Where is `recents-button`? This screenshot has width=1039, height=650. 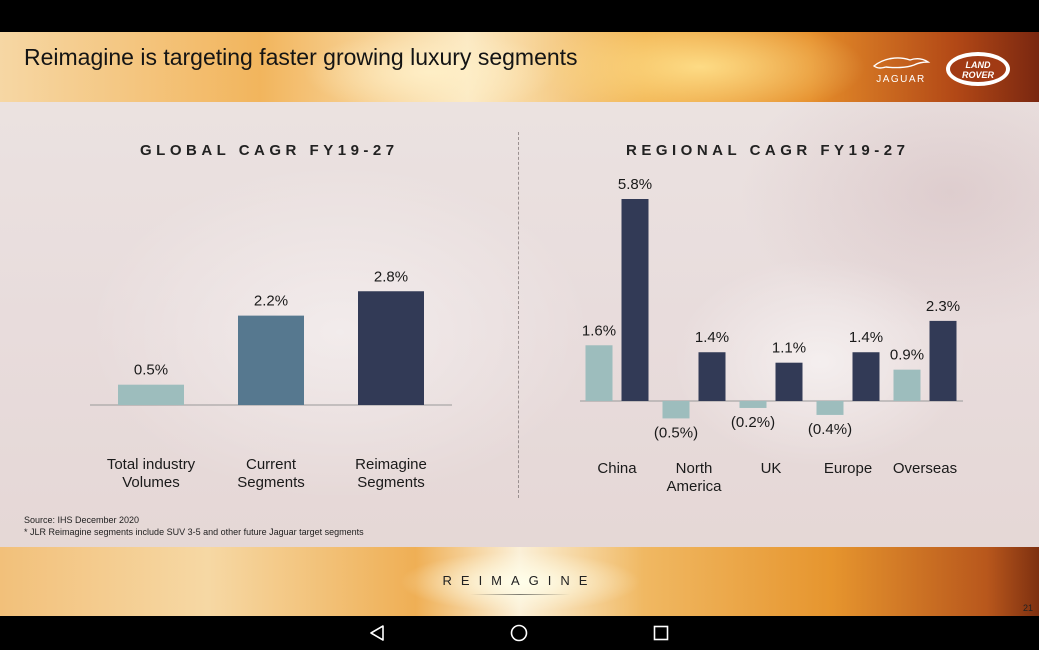
recents-button is located at coordinates (661, 633).